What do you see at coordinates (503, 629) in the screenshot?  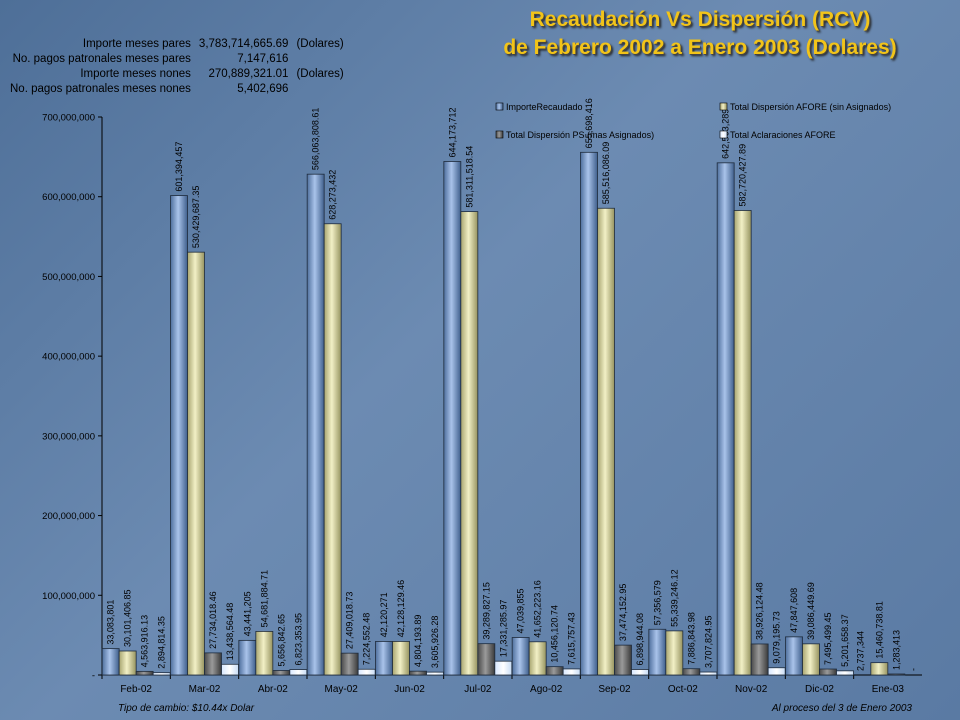 I see `data-label: 17,331,285.97` at bounding box center [503, 629].